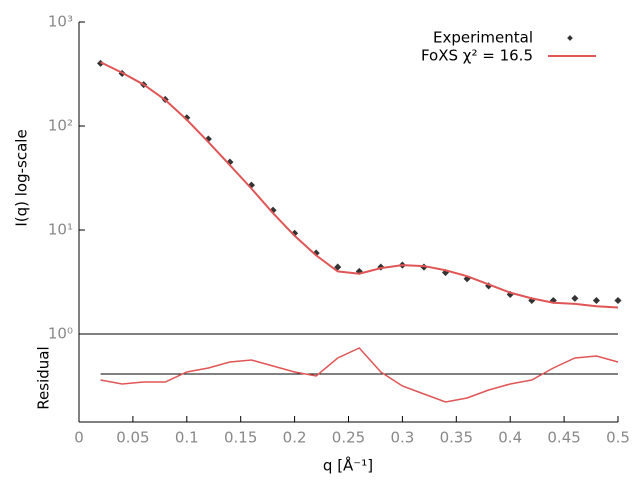 The image size is (640, 480). I want to click on x-tick-label: 0.5, so click(618, 438).